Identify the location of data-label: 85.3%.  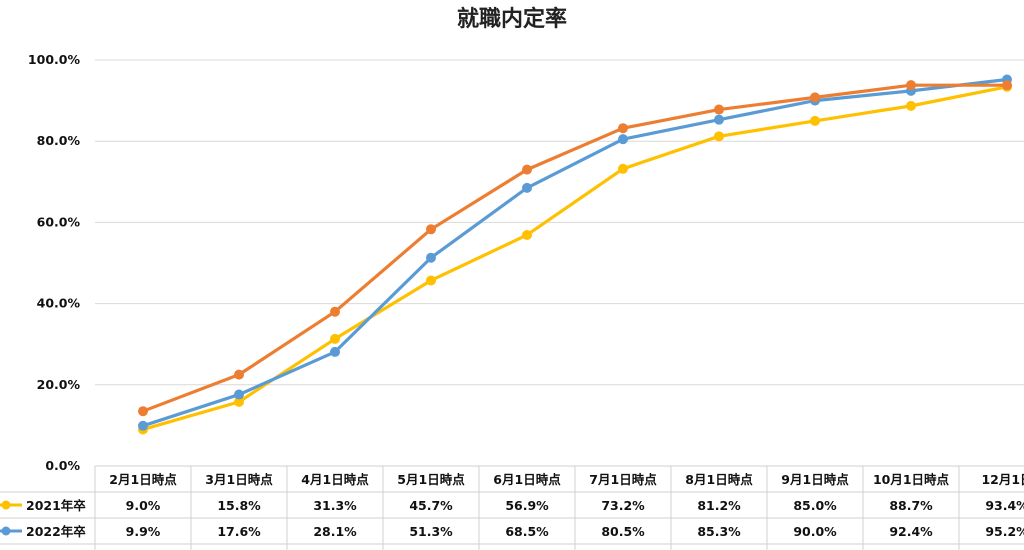
(719, 531).